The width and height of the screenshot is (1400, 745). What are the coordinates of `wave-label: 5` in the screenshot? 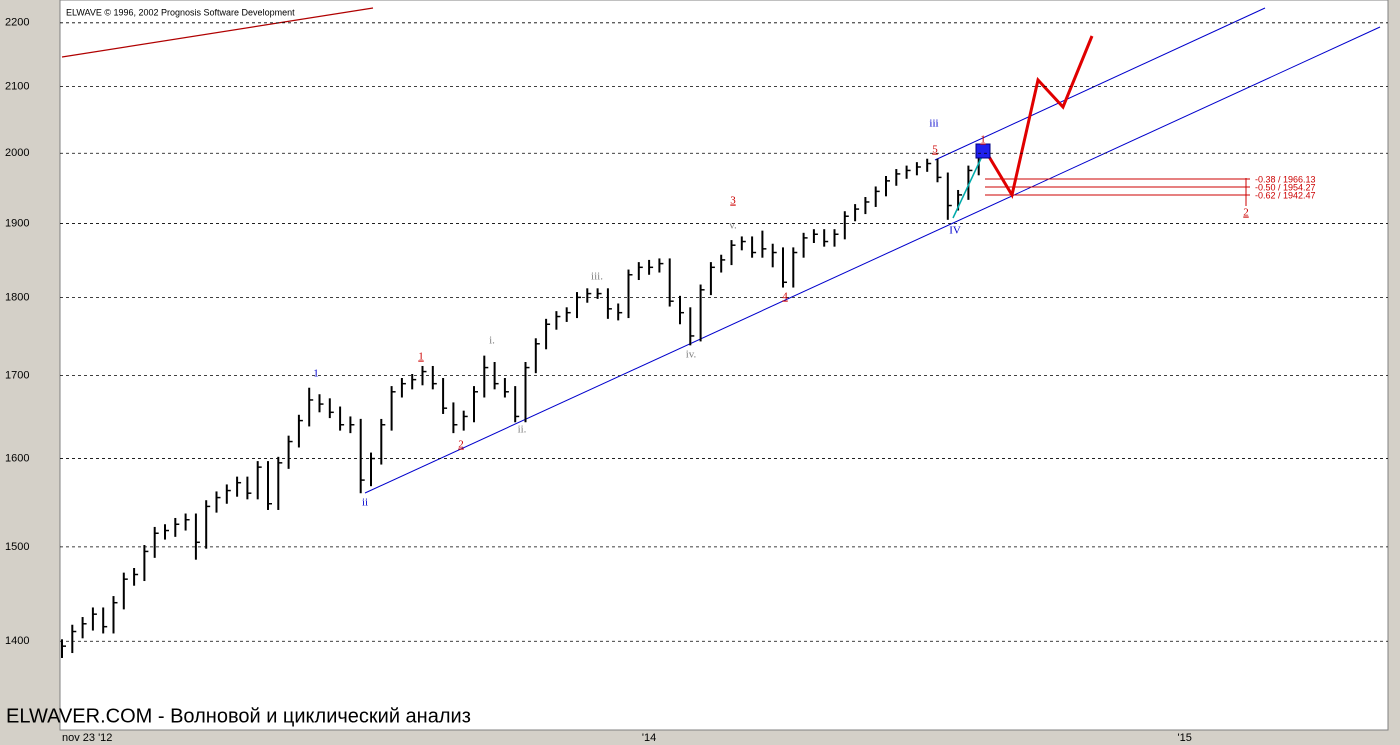 It's located at (935, 150).